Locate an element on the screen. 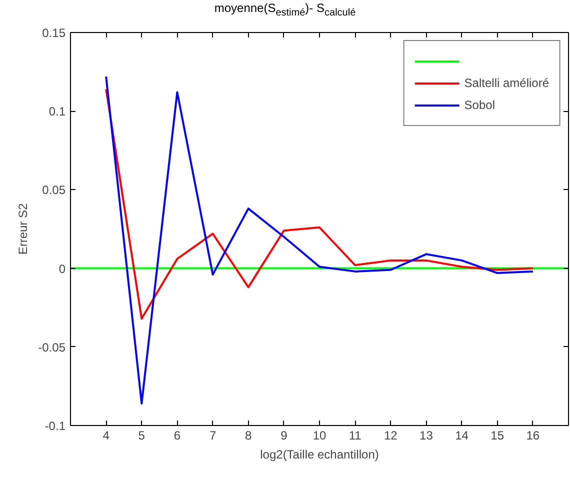 The image size is (570, 479). x-tick-label: 9 is located at coordinates (284, 435).